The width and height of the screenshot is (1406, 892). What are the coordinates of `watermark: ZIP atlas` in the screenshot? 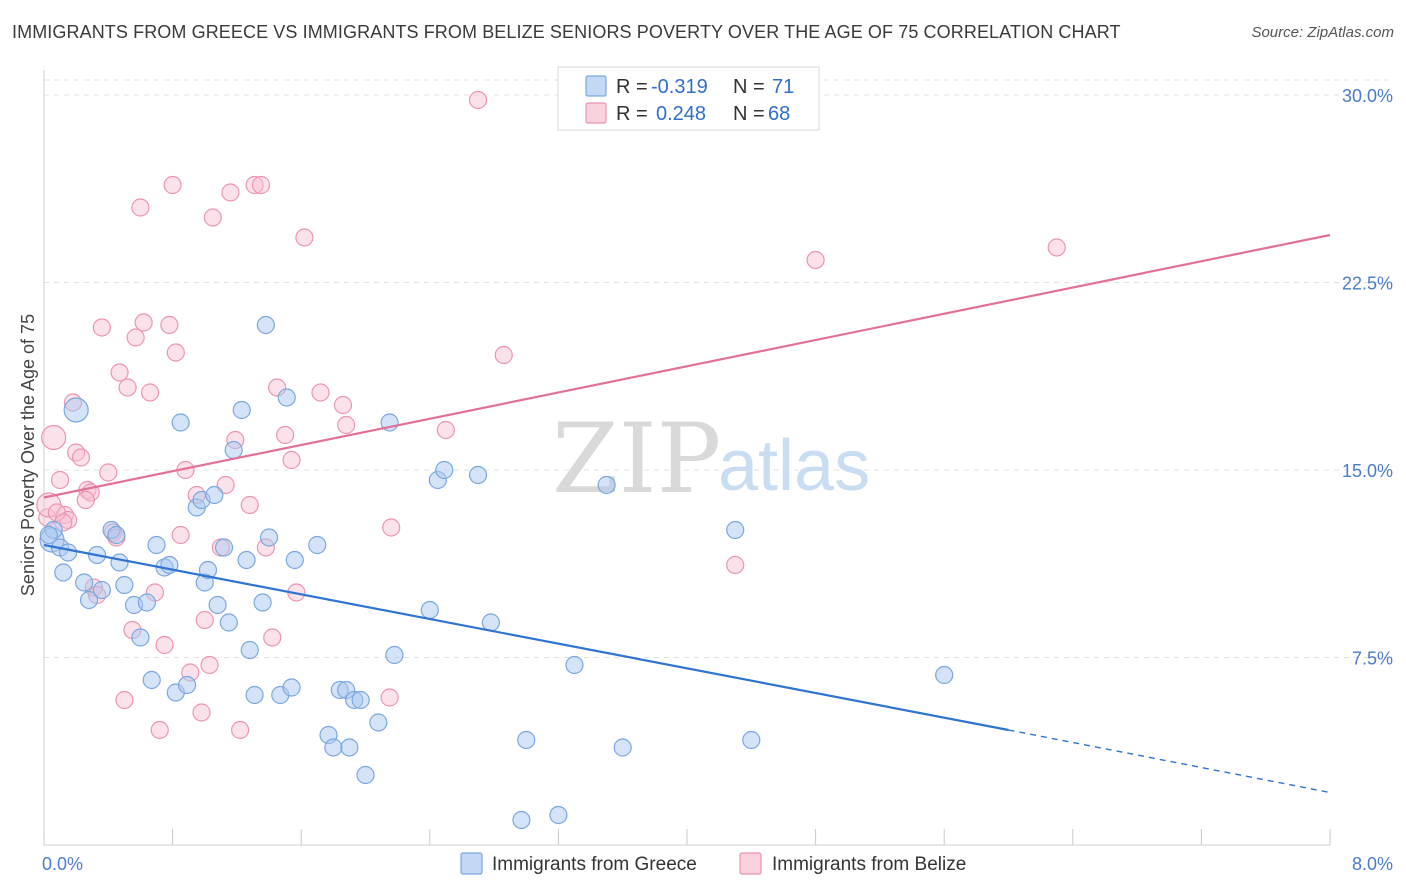 It's located at (711, 459).